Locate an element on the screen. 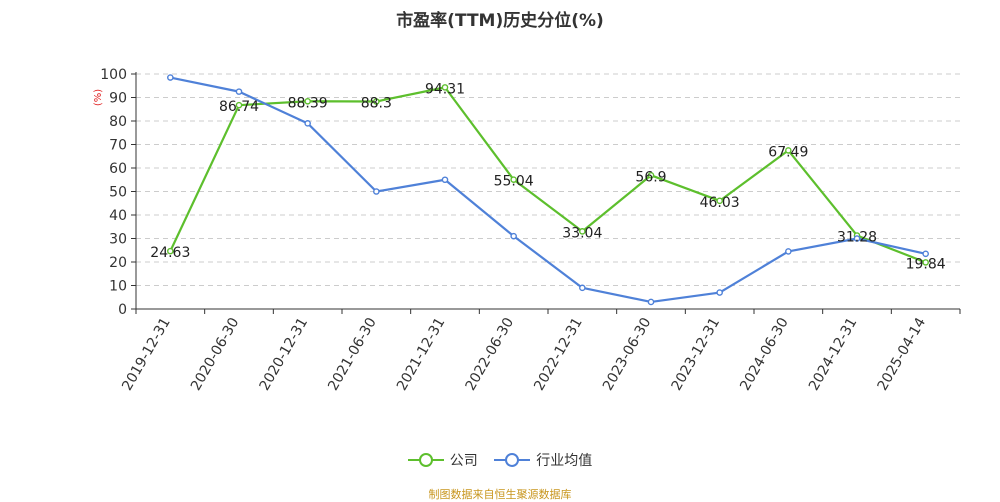  legend: 公司 行业均值 is located at coordinates (500, 461).